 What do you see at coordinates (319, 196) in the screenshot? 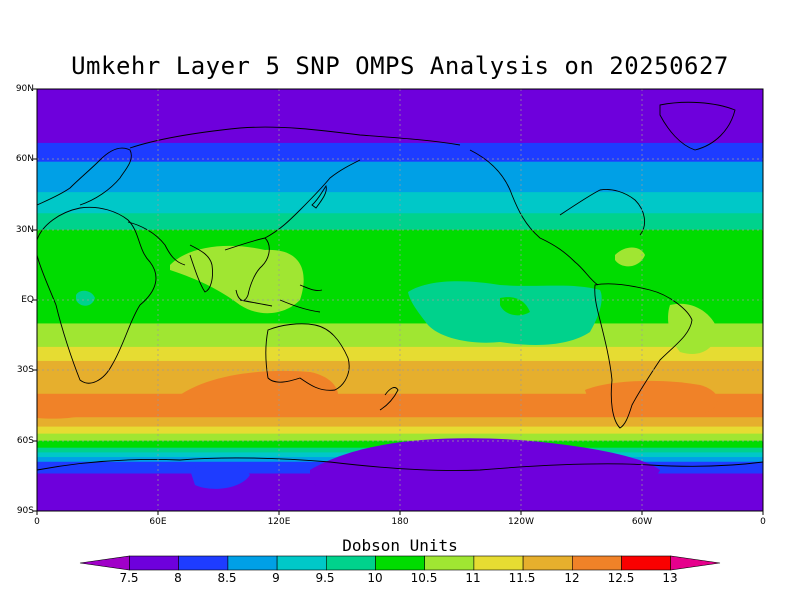
I see `coast-japan` at bounding box center [319, 196].